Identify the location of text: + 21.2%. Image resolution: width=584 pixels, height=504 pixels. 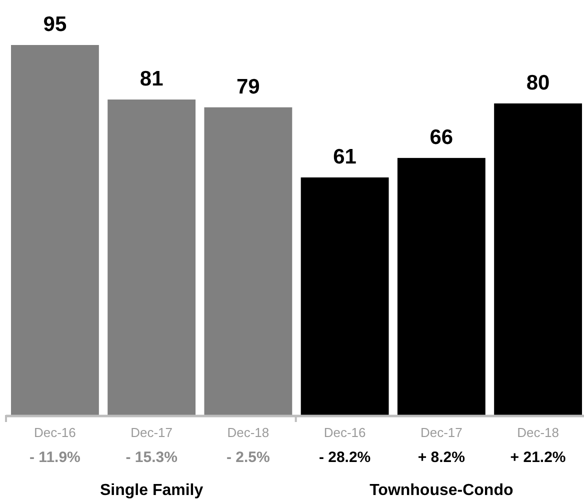
(538, 457).